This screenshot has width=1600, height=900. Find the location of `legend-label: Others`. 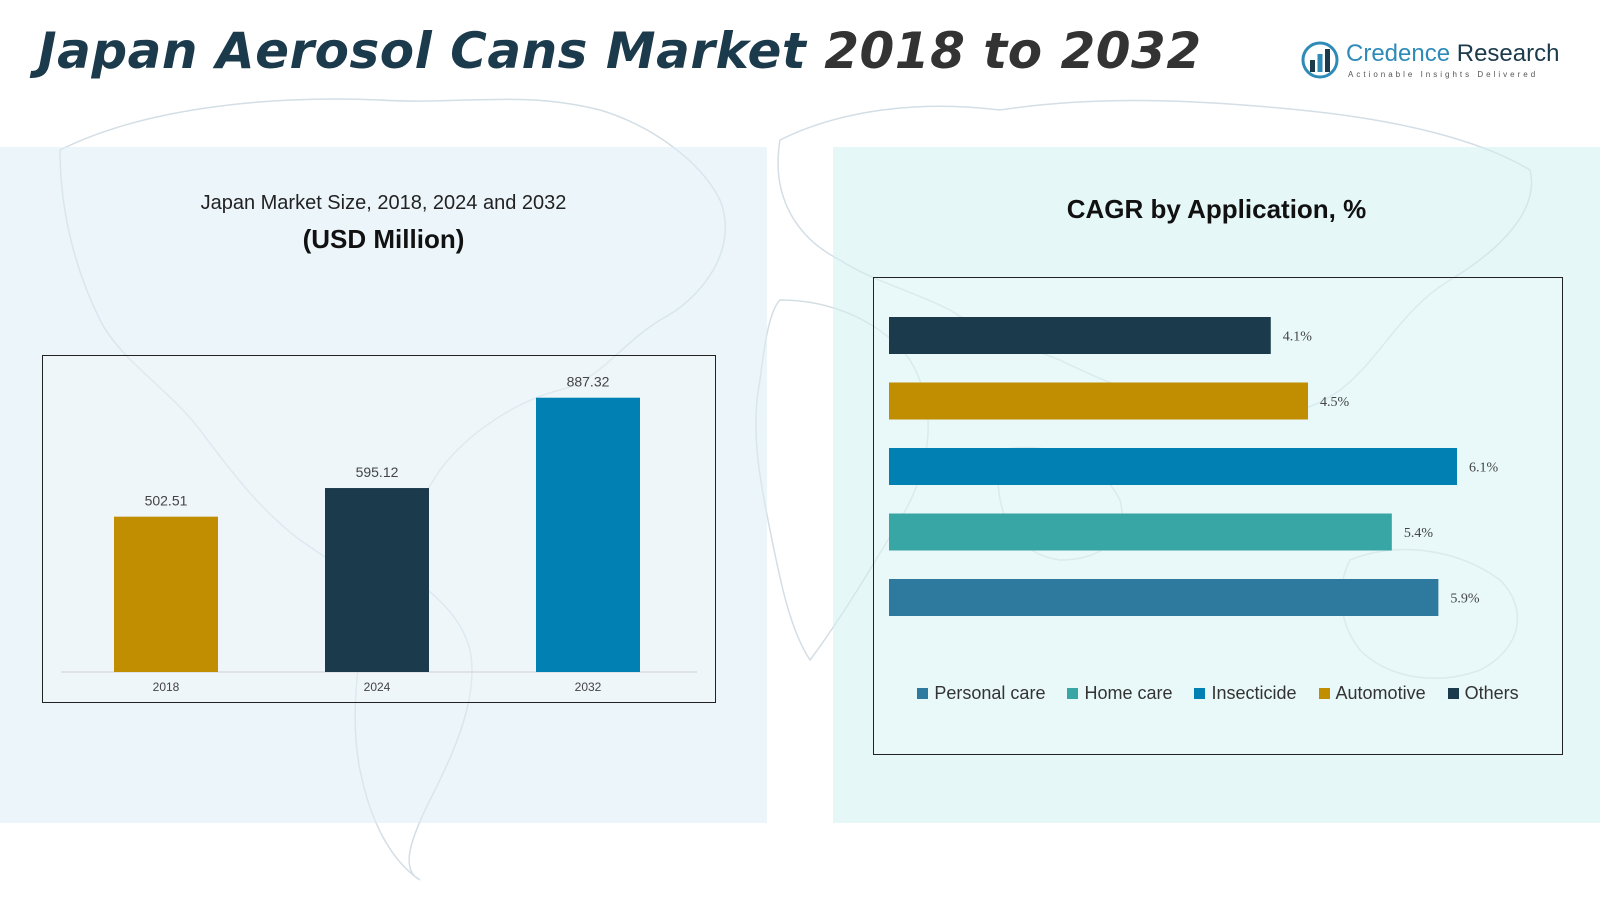

legend-label: Others is located at coordinates (1491, 693).